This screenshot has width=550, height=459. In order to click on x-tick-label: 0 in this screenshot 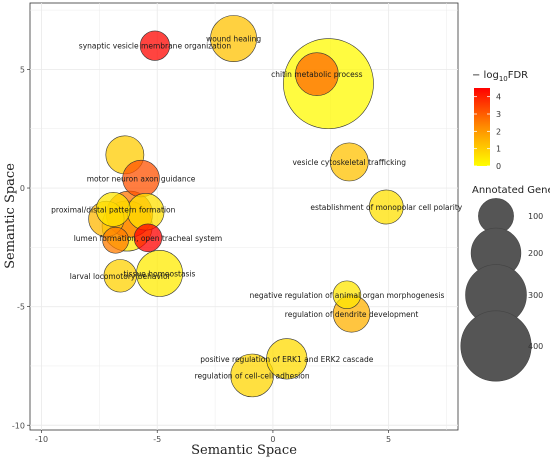, I will do `click(272, 439)`.